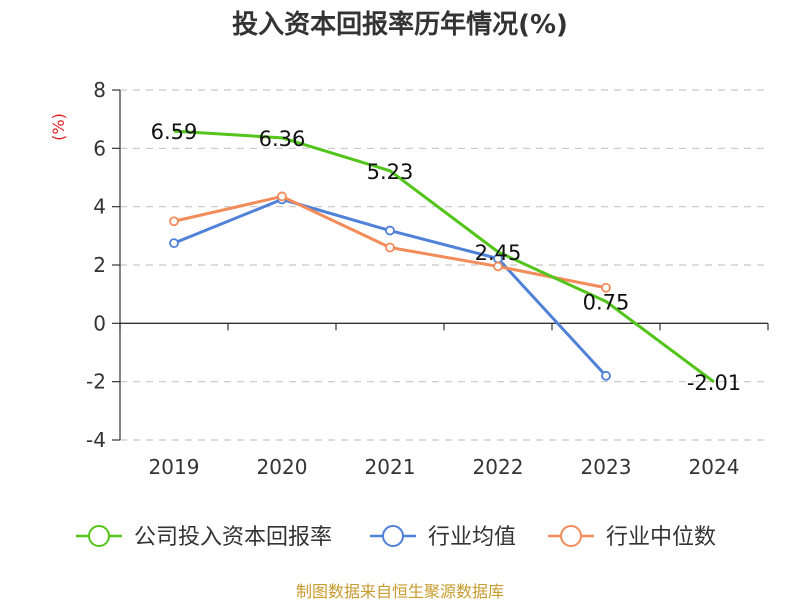 The image size is (800, 602). Describe the element at coordinates (174, 467) in the screenshot. I see `x-tick-label: 2019` at that location.